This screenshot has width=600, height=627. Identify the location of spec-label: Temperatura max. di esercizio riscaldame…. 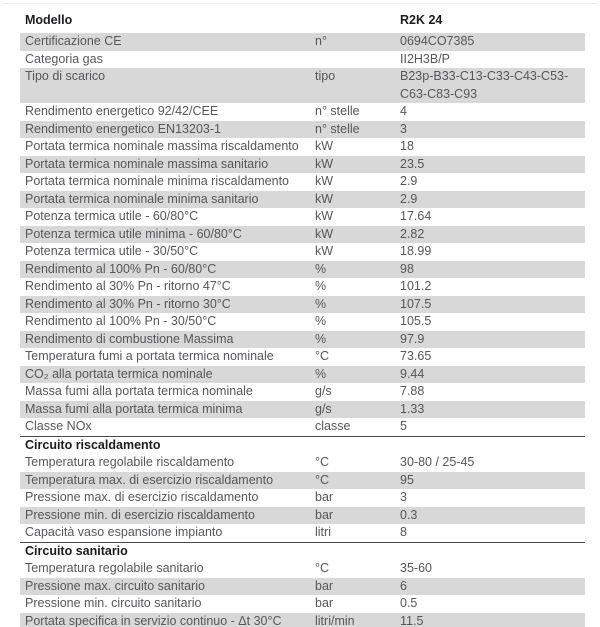
(149, 479).